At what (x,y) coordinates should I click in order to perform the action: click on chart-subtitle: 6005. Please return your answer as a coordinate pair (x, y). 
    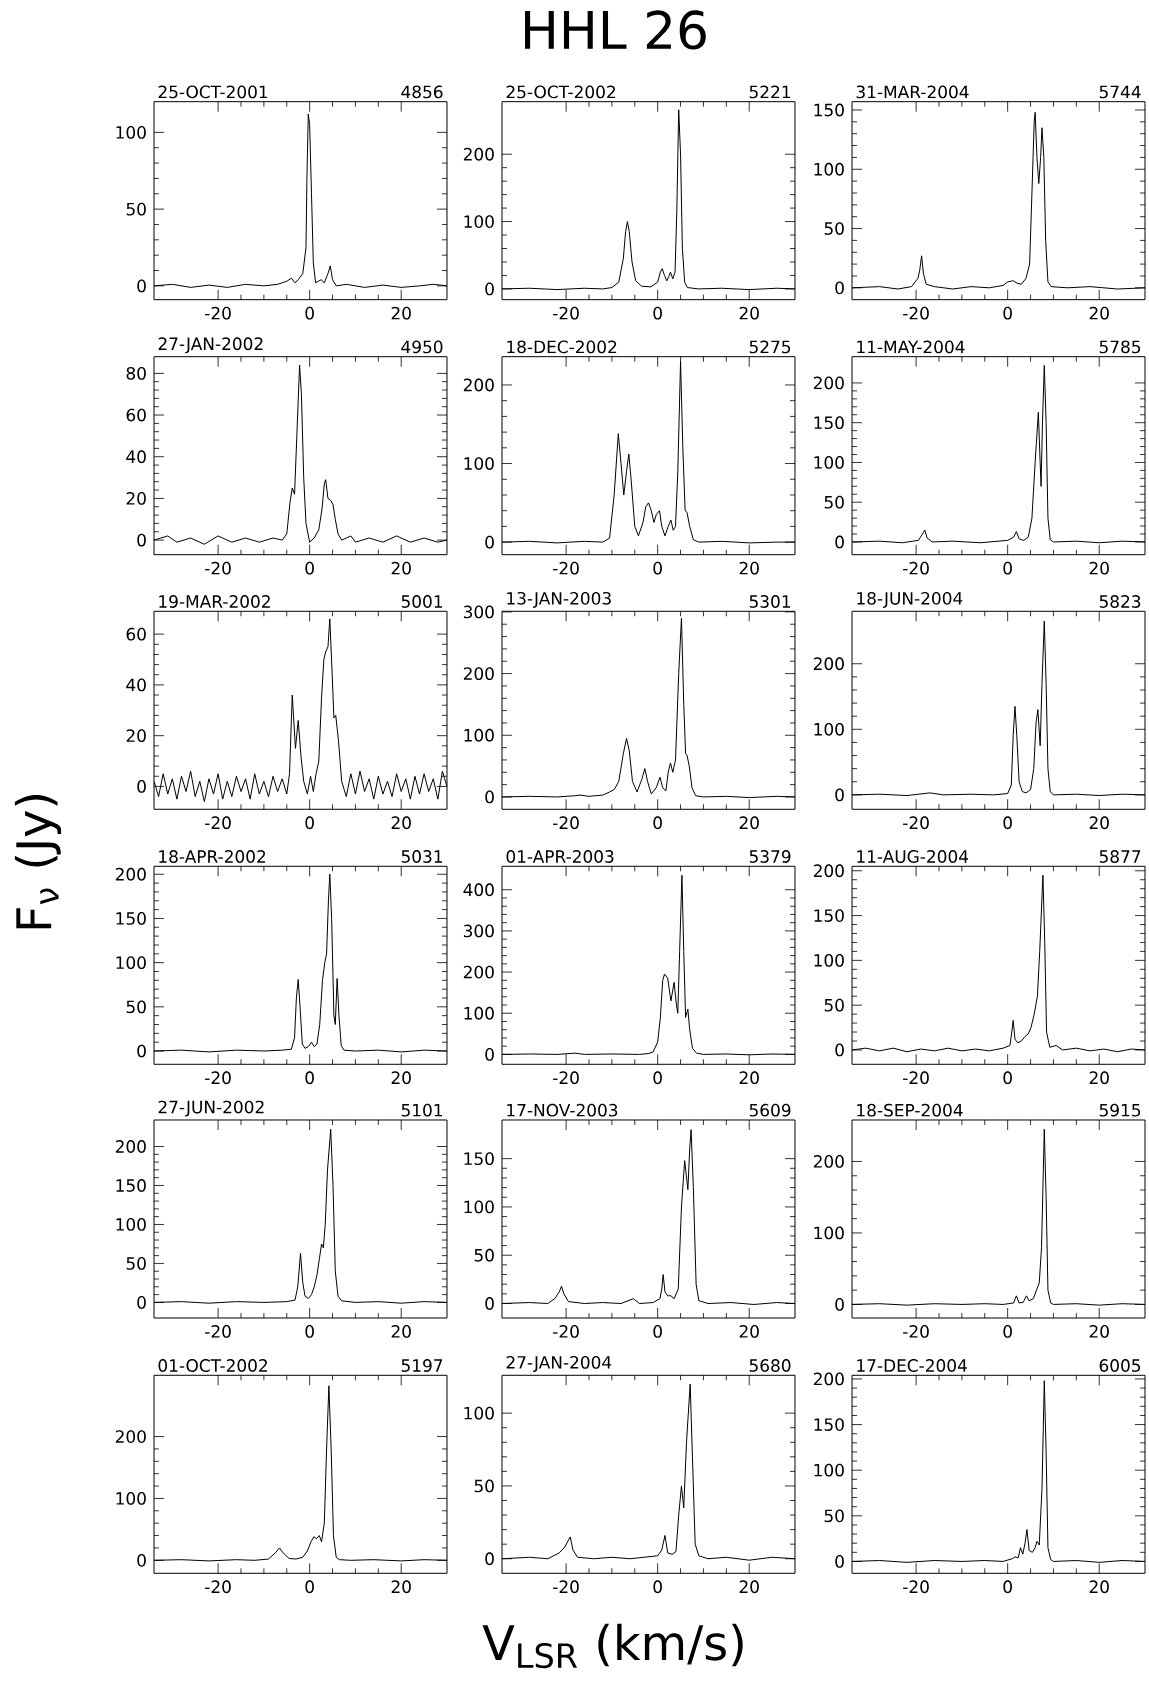
    Looking at the image, I should click on (1120, 1365).